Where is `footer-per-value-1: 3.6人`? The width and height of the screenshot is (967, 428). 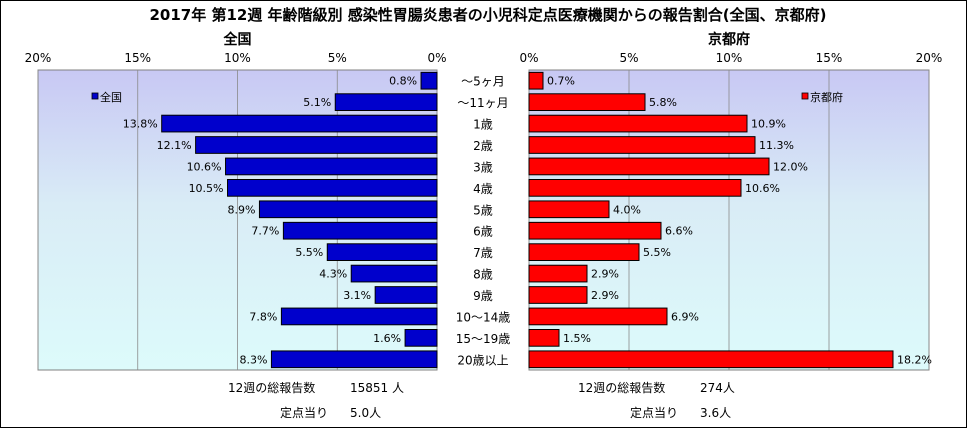 footer-per-value-1: 3.6人 is located at coordinates (715, 413).